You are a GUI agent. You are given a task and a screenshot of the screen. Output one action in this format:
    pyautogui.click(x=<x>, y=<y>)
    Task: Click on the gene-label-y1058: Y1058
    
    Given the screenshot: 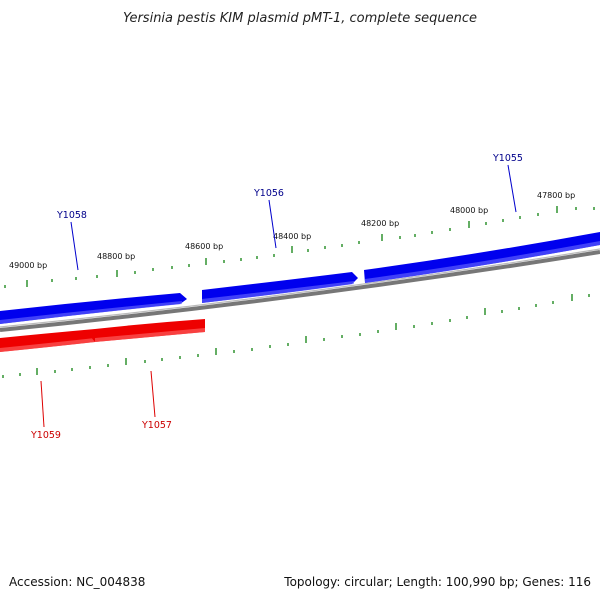 What is the action you would take?
    pyautogui.click(x=71, y=215)
    